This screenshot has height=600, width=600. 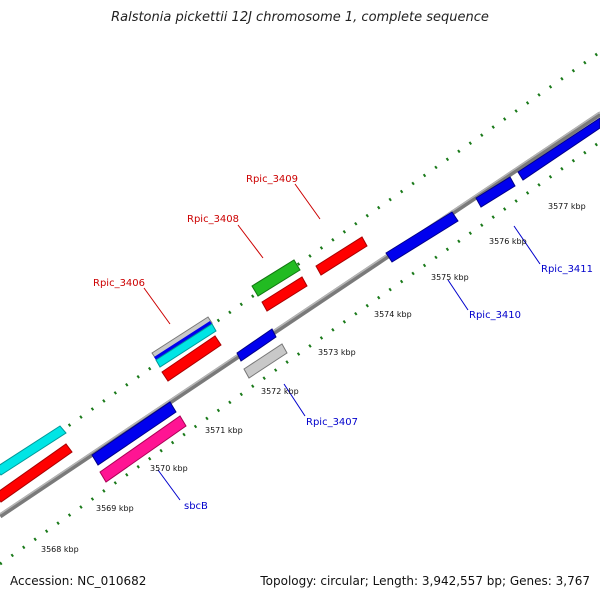 I want to click on gene-label-sbcb: sbcB, so click(x=196, y=506).